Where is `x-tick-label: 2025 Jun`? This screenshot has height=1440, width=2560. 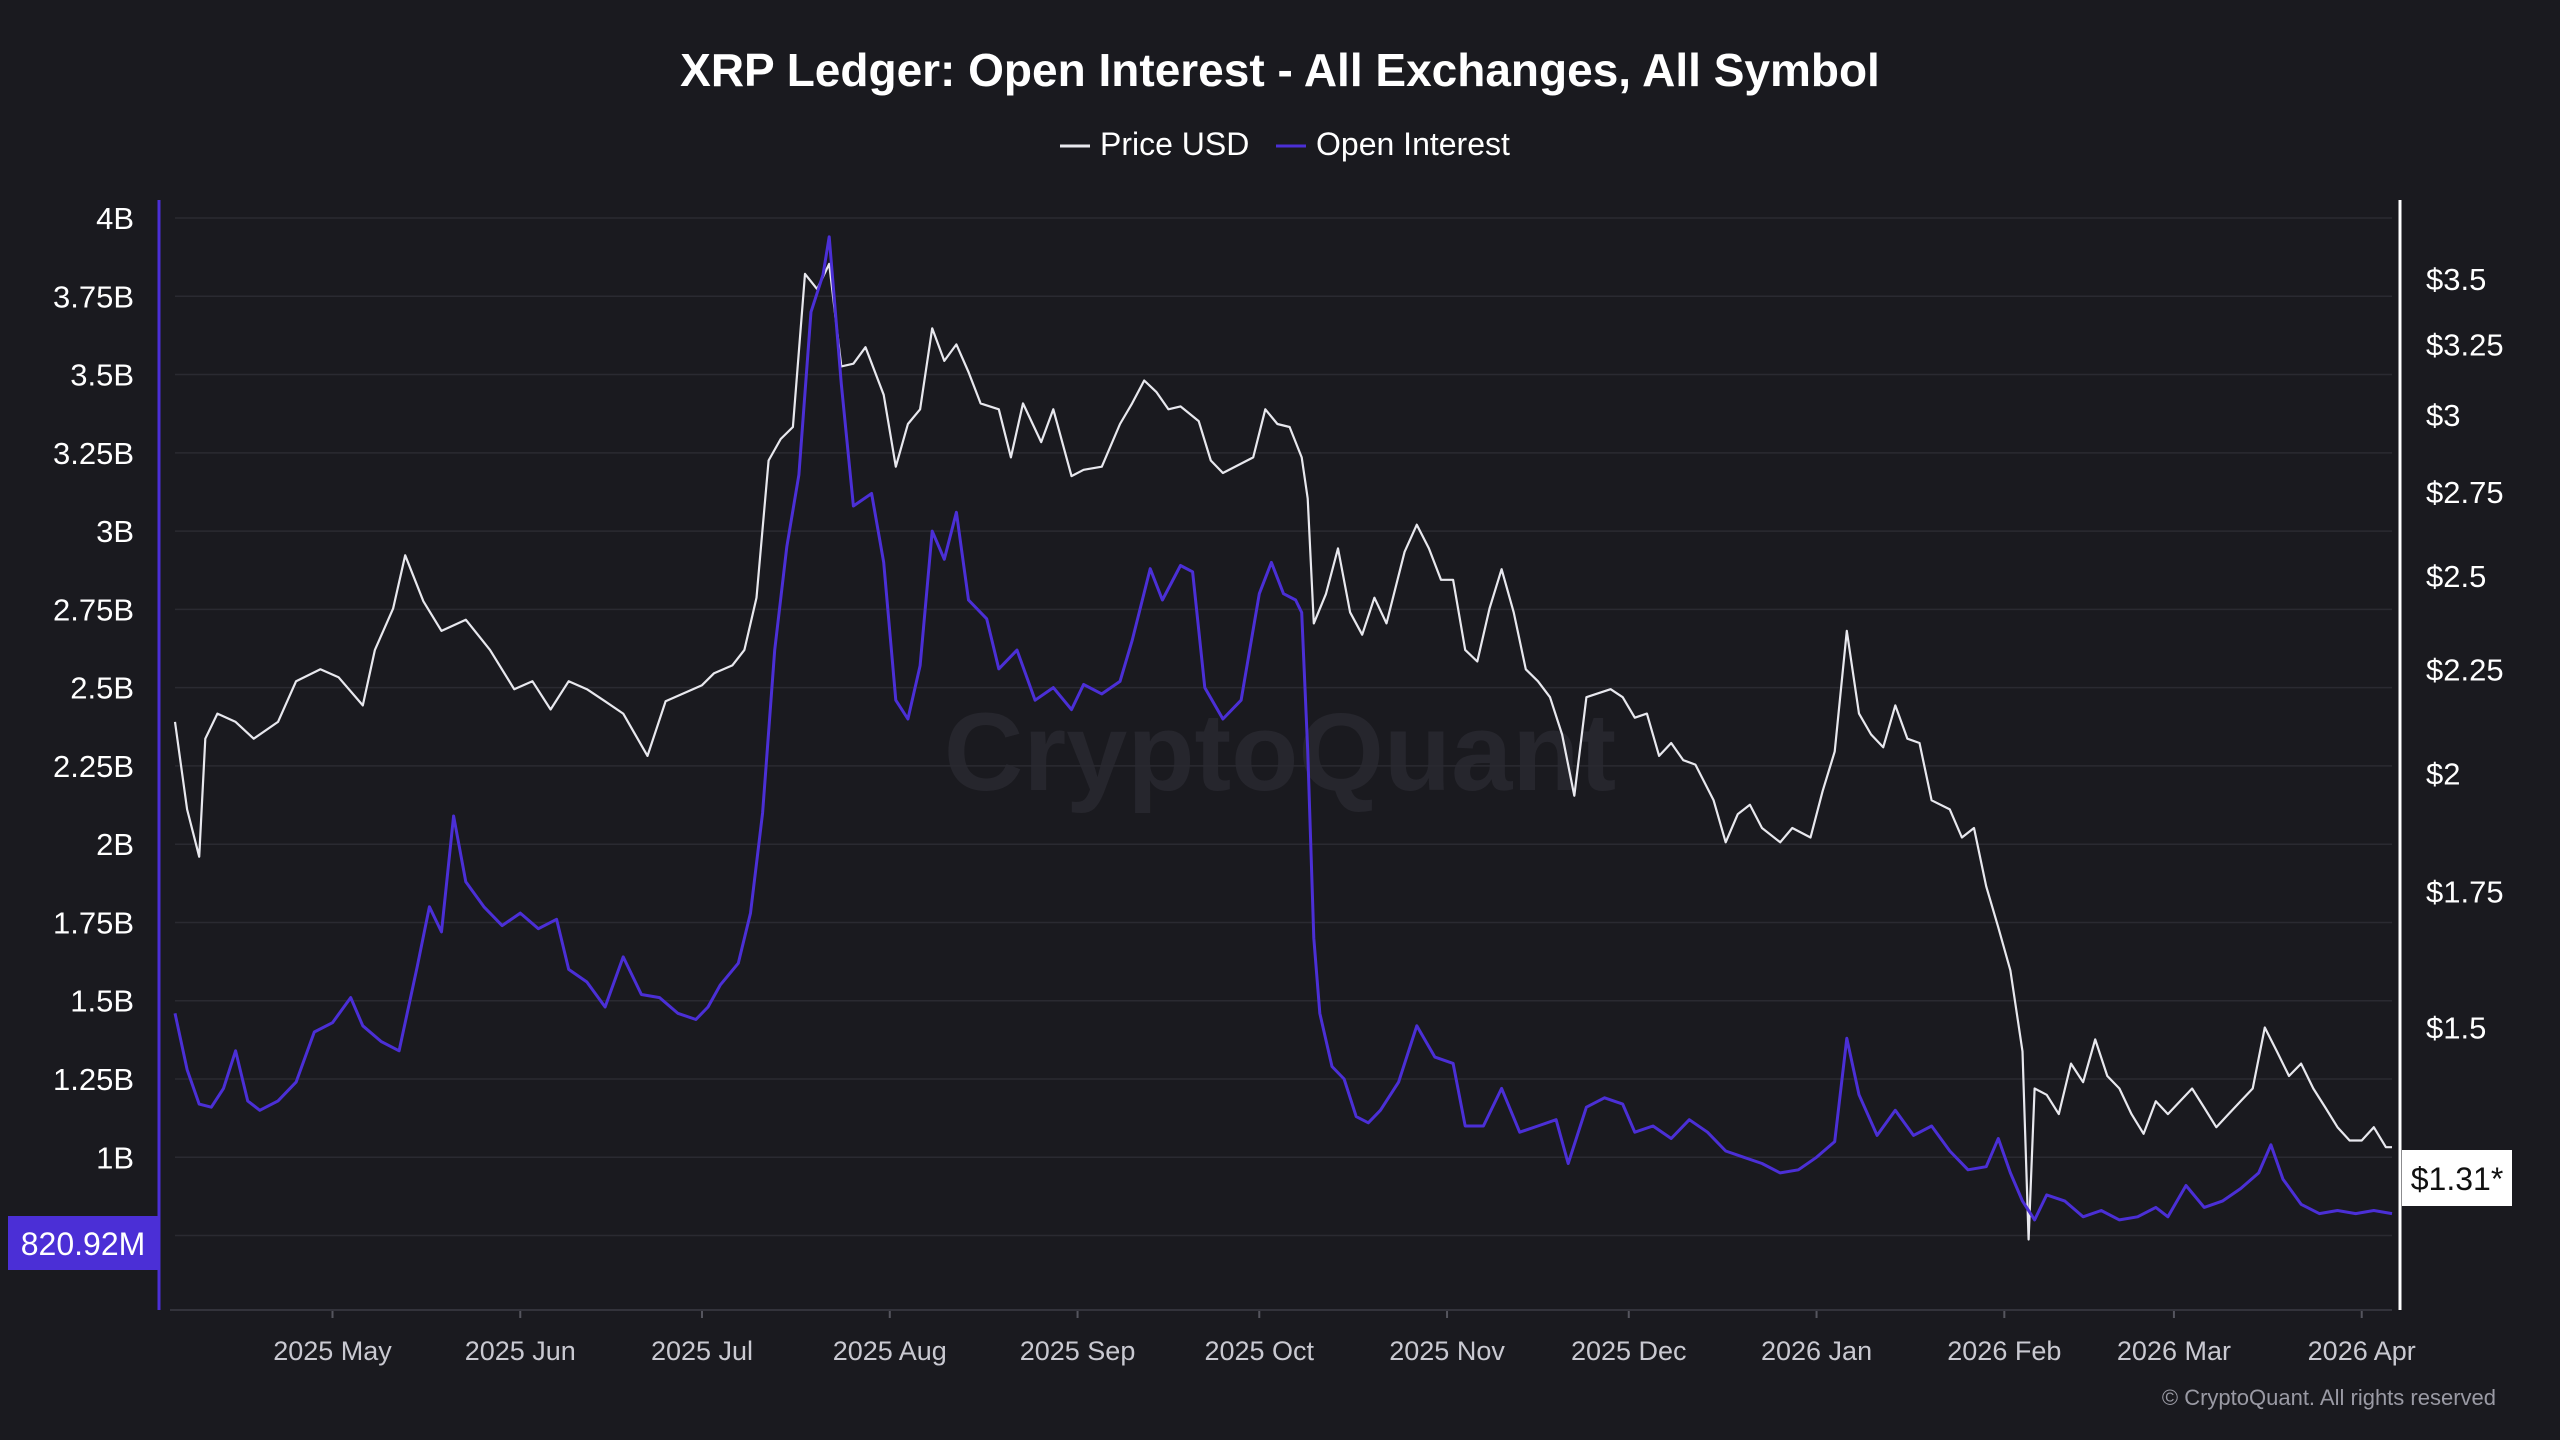
x-tick-label: 2025 Jun is located at coordinates (520, 1351).